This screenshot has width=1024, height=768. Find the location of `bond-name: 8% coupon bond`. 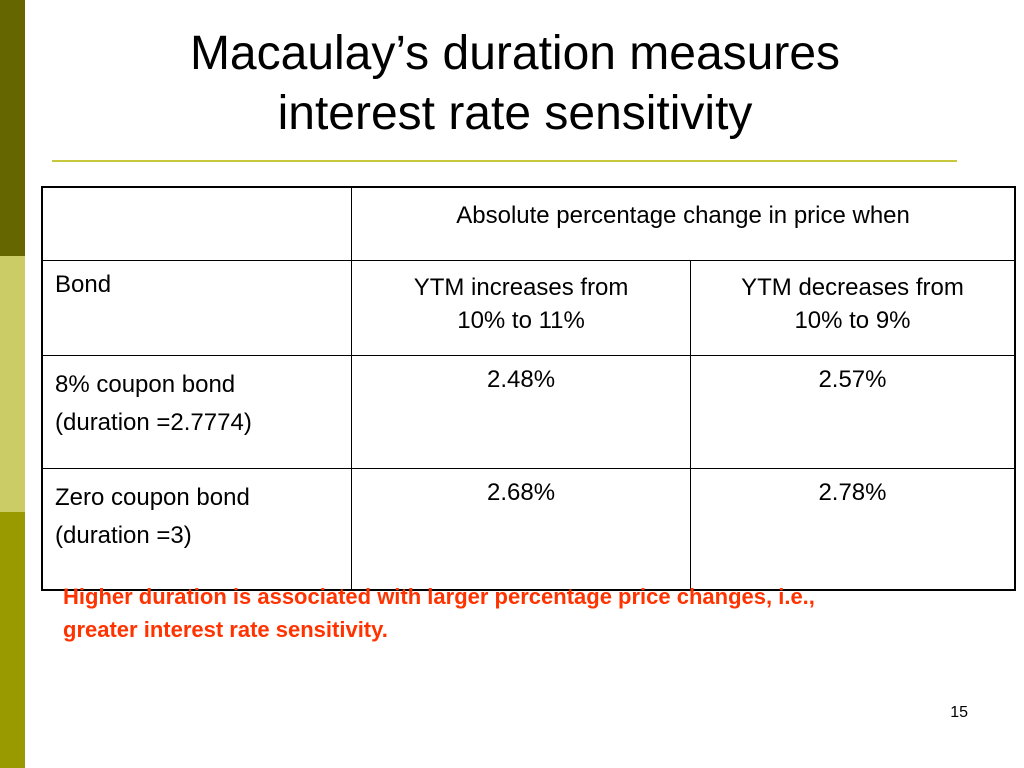

bond-name: 8% coupon bond is located at coordinates (145, 384).